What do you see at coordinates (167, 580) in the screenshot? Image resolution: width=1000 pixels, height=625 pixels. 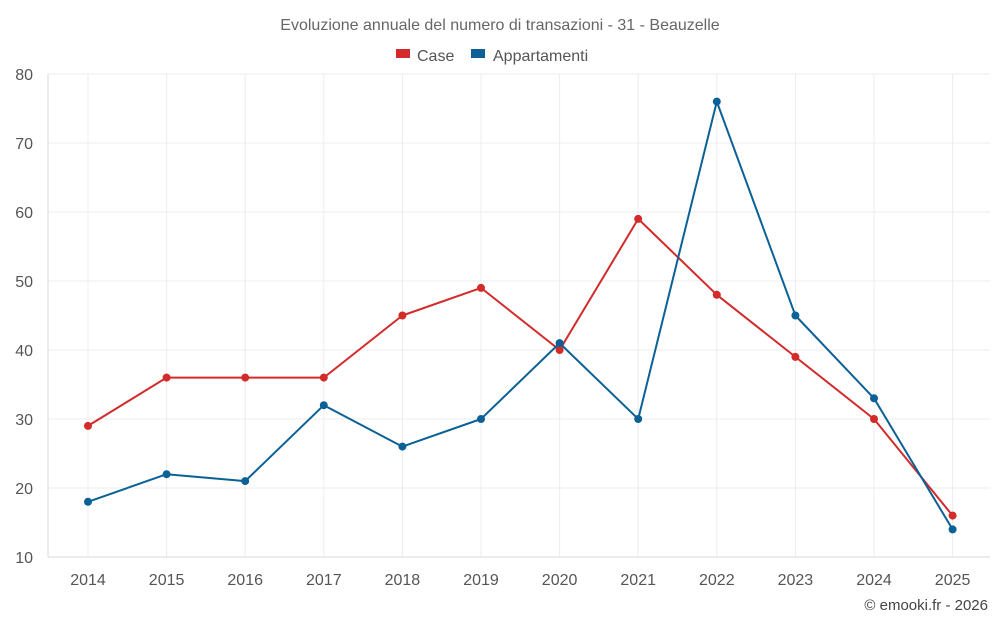 I see `x-tick-label: 2015` at bounding box center [167, 580].